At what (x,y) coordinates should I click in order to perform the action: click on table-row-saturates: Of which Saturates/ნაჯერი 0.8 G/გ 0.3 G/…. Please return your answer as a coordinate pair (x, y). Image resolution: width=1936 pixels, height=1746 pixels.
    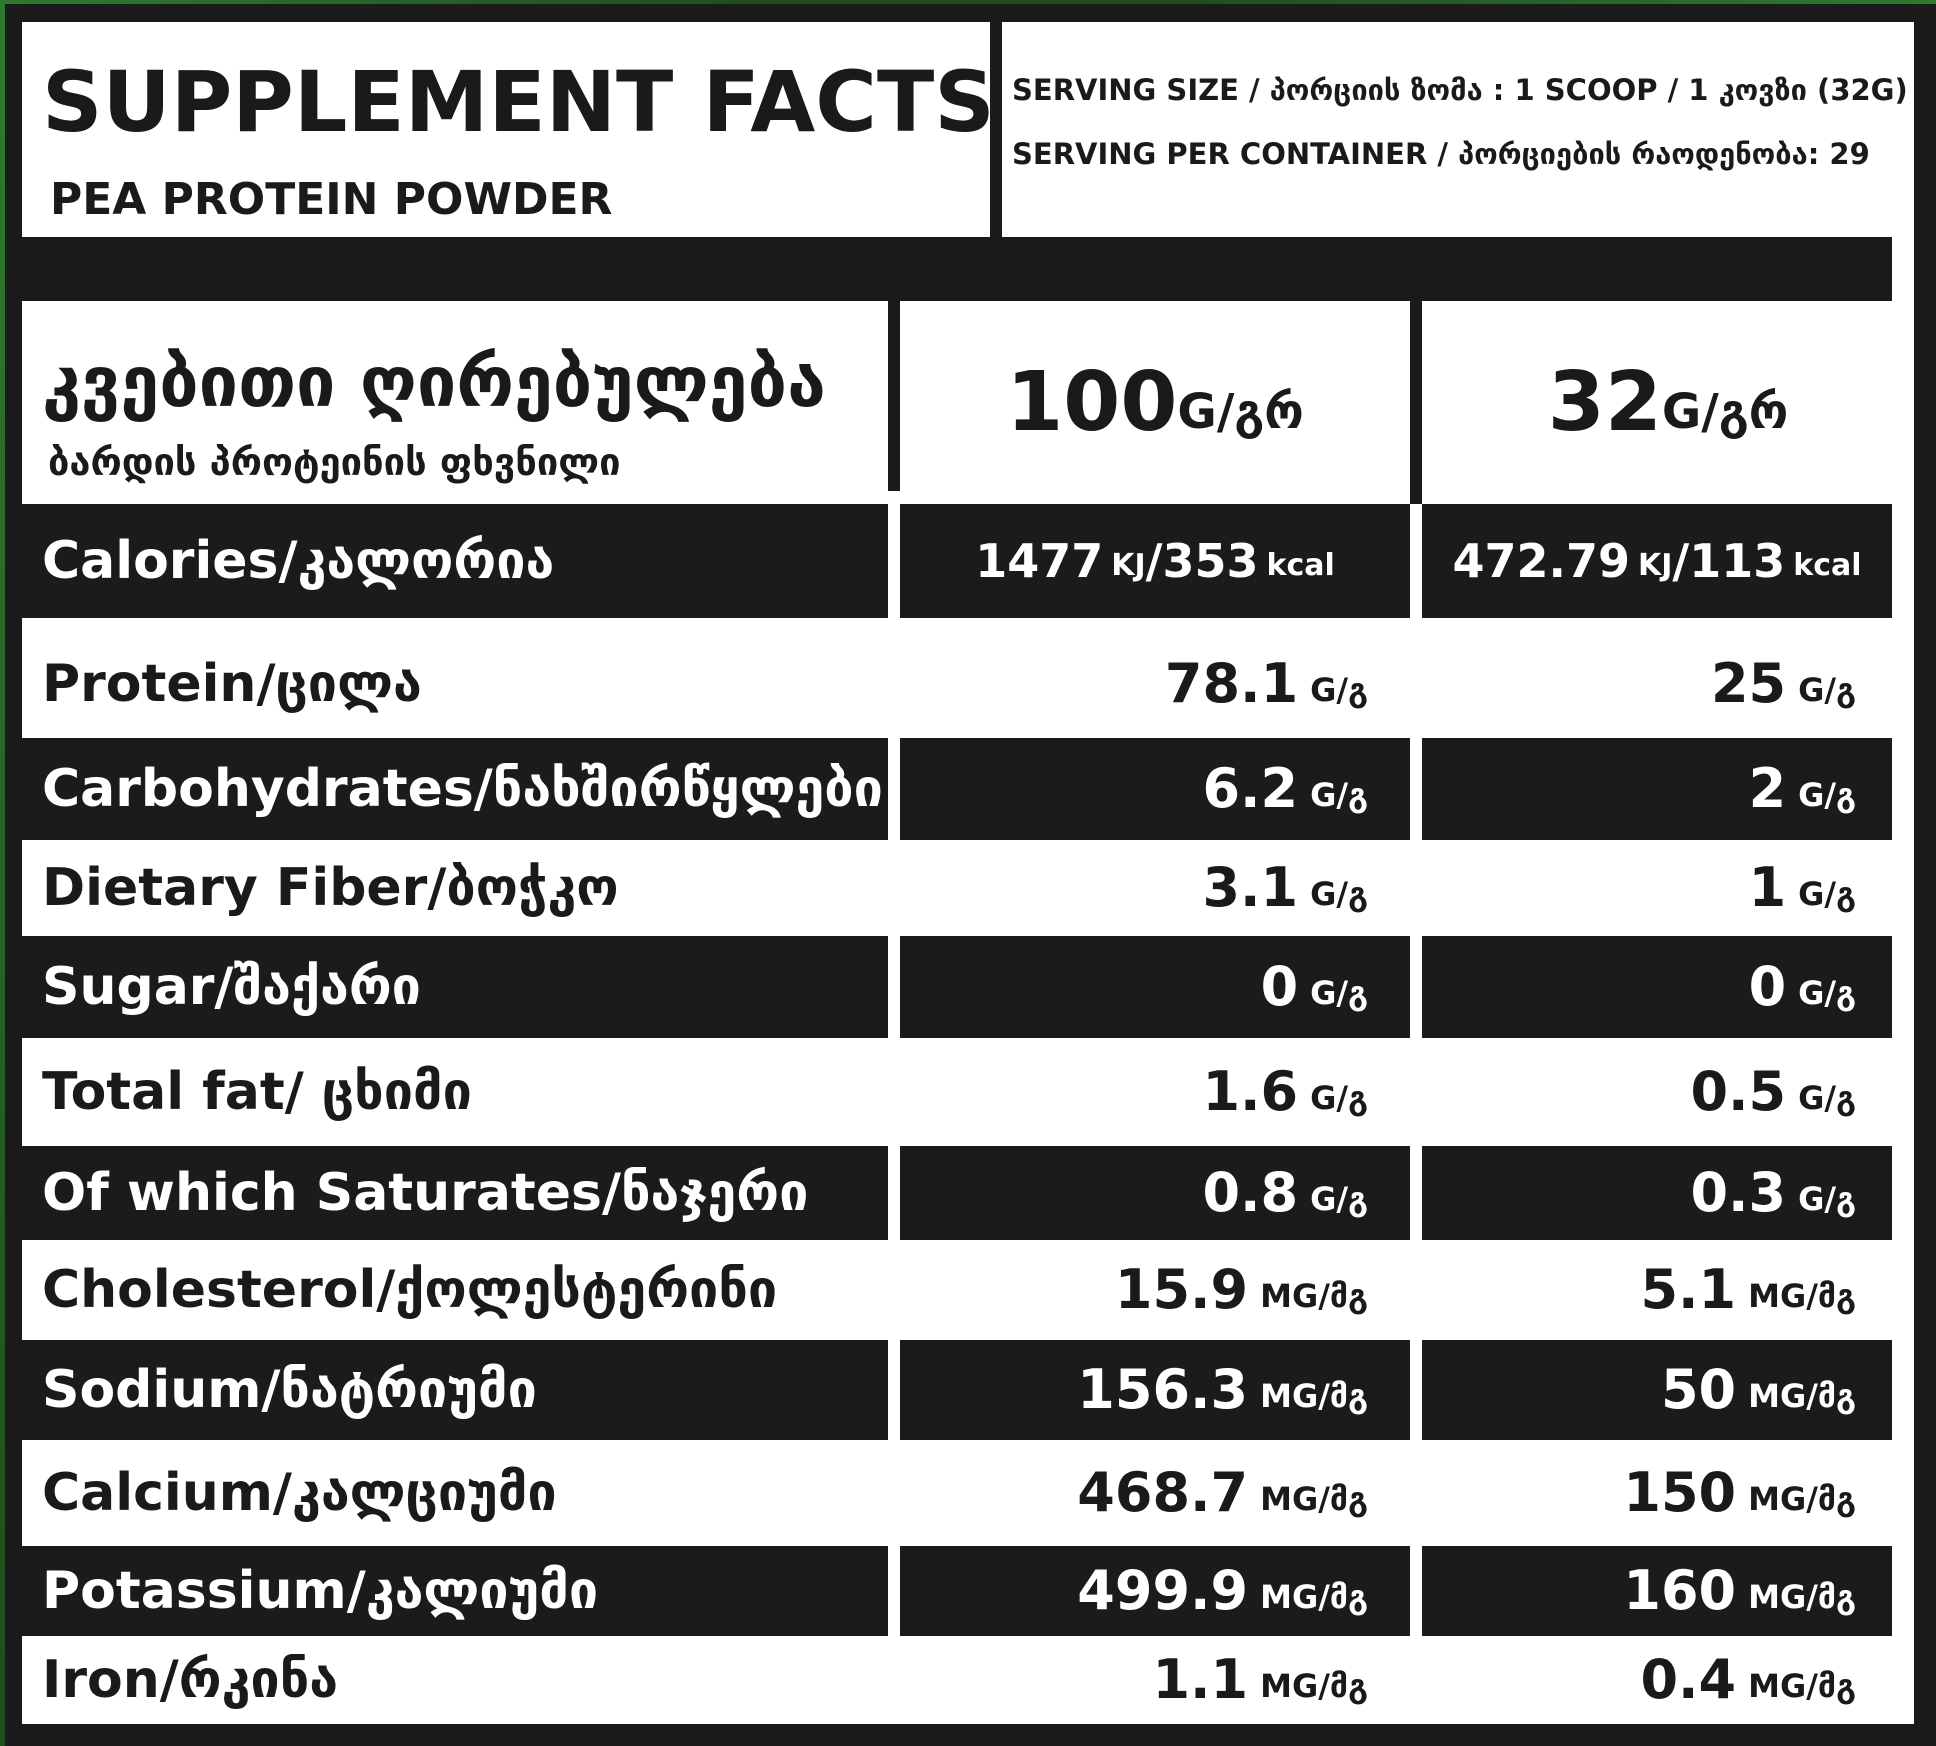
    Looking at the image, I should click on (968, 1193).